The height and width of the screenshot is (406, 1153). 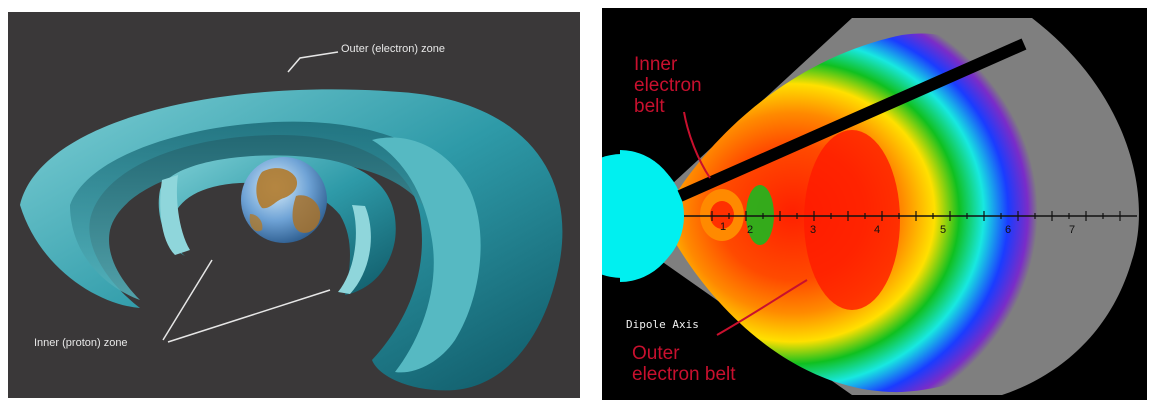 What do you see at coordinates (277, 225) in the screenshot?
I see `inner-belt` at bounding box center [277, 225].